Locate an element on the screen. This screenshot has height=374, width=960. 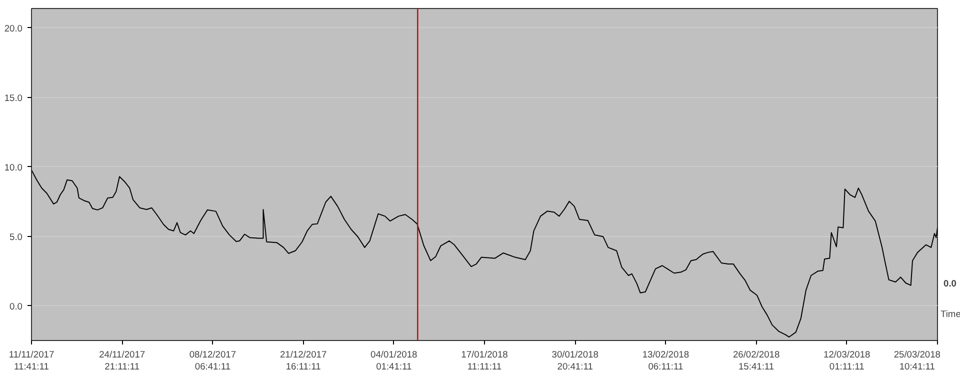
x-tick-label: 30/01/2018 20:41:11 is located at coordinates (575, 361).